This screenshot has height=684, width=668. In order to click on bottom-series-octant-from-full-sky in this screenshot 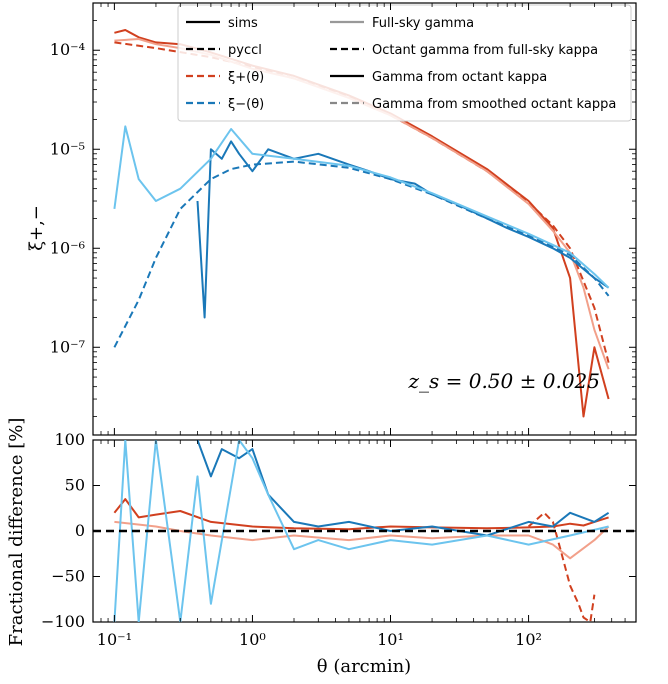, I will do `click(561, 566)`.